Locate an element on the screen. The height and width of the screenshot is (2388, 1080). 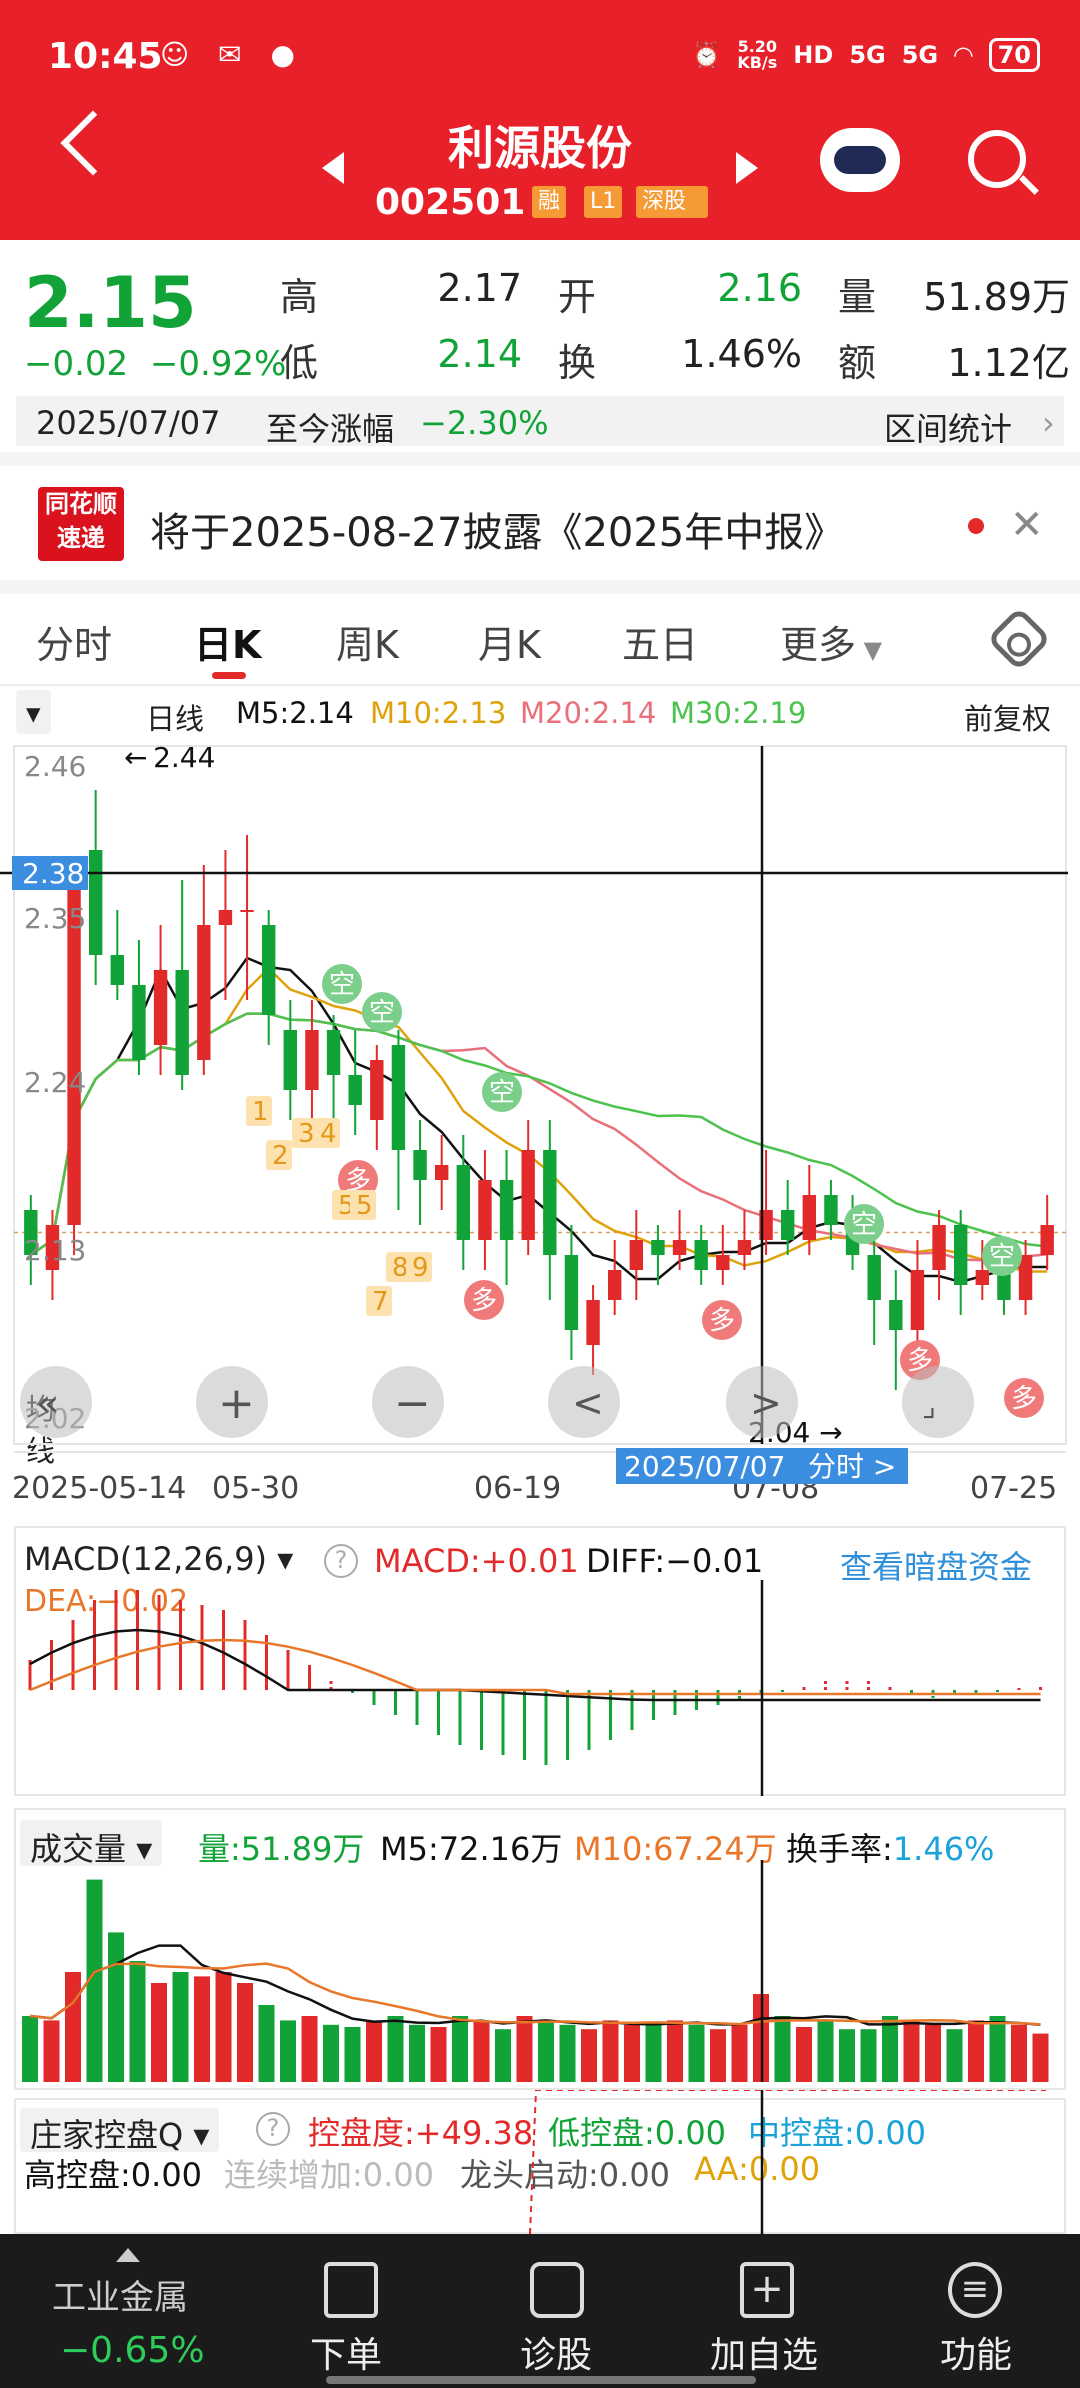
prev-button is located at coordinates (584, 1402).